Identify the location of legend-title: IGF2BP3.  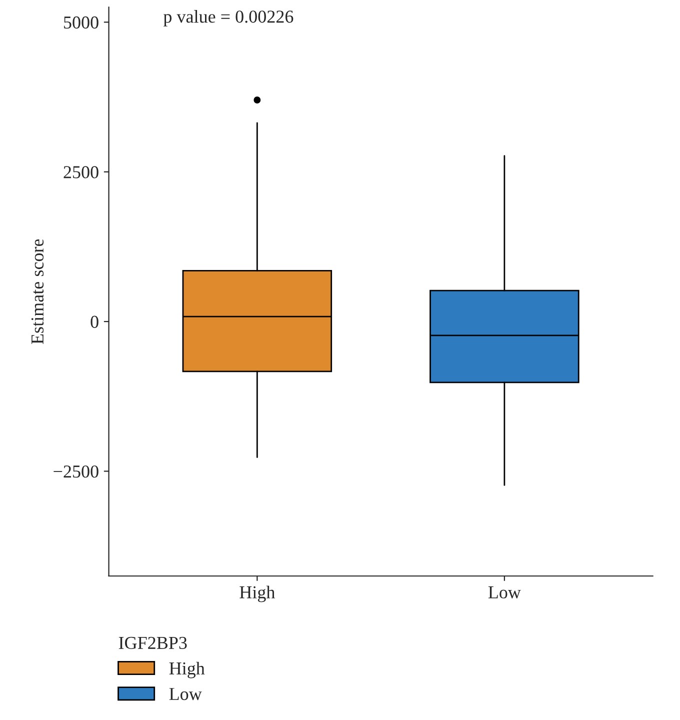
(152, 643).